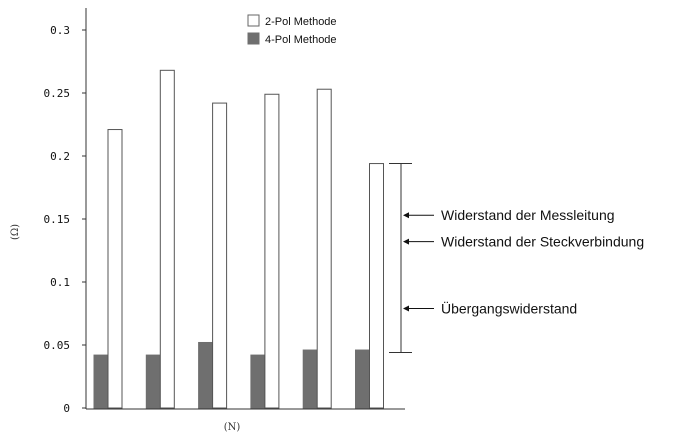 This screenshot has width=687, height=439. I want to click on annotation-label: Widerstand der Messleitung, so click(528, 215).